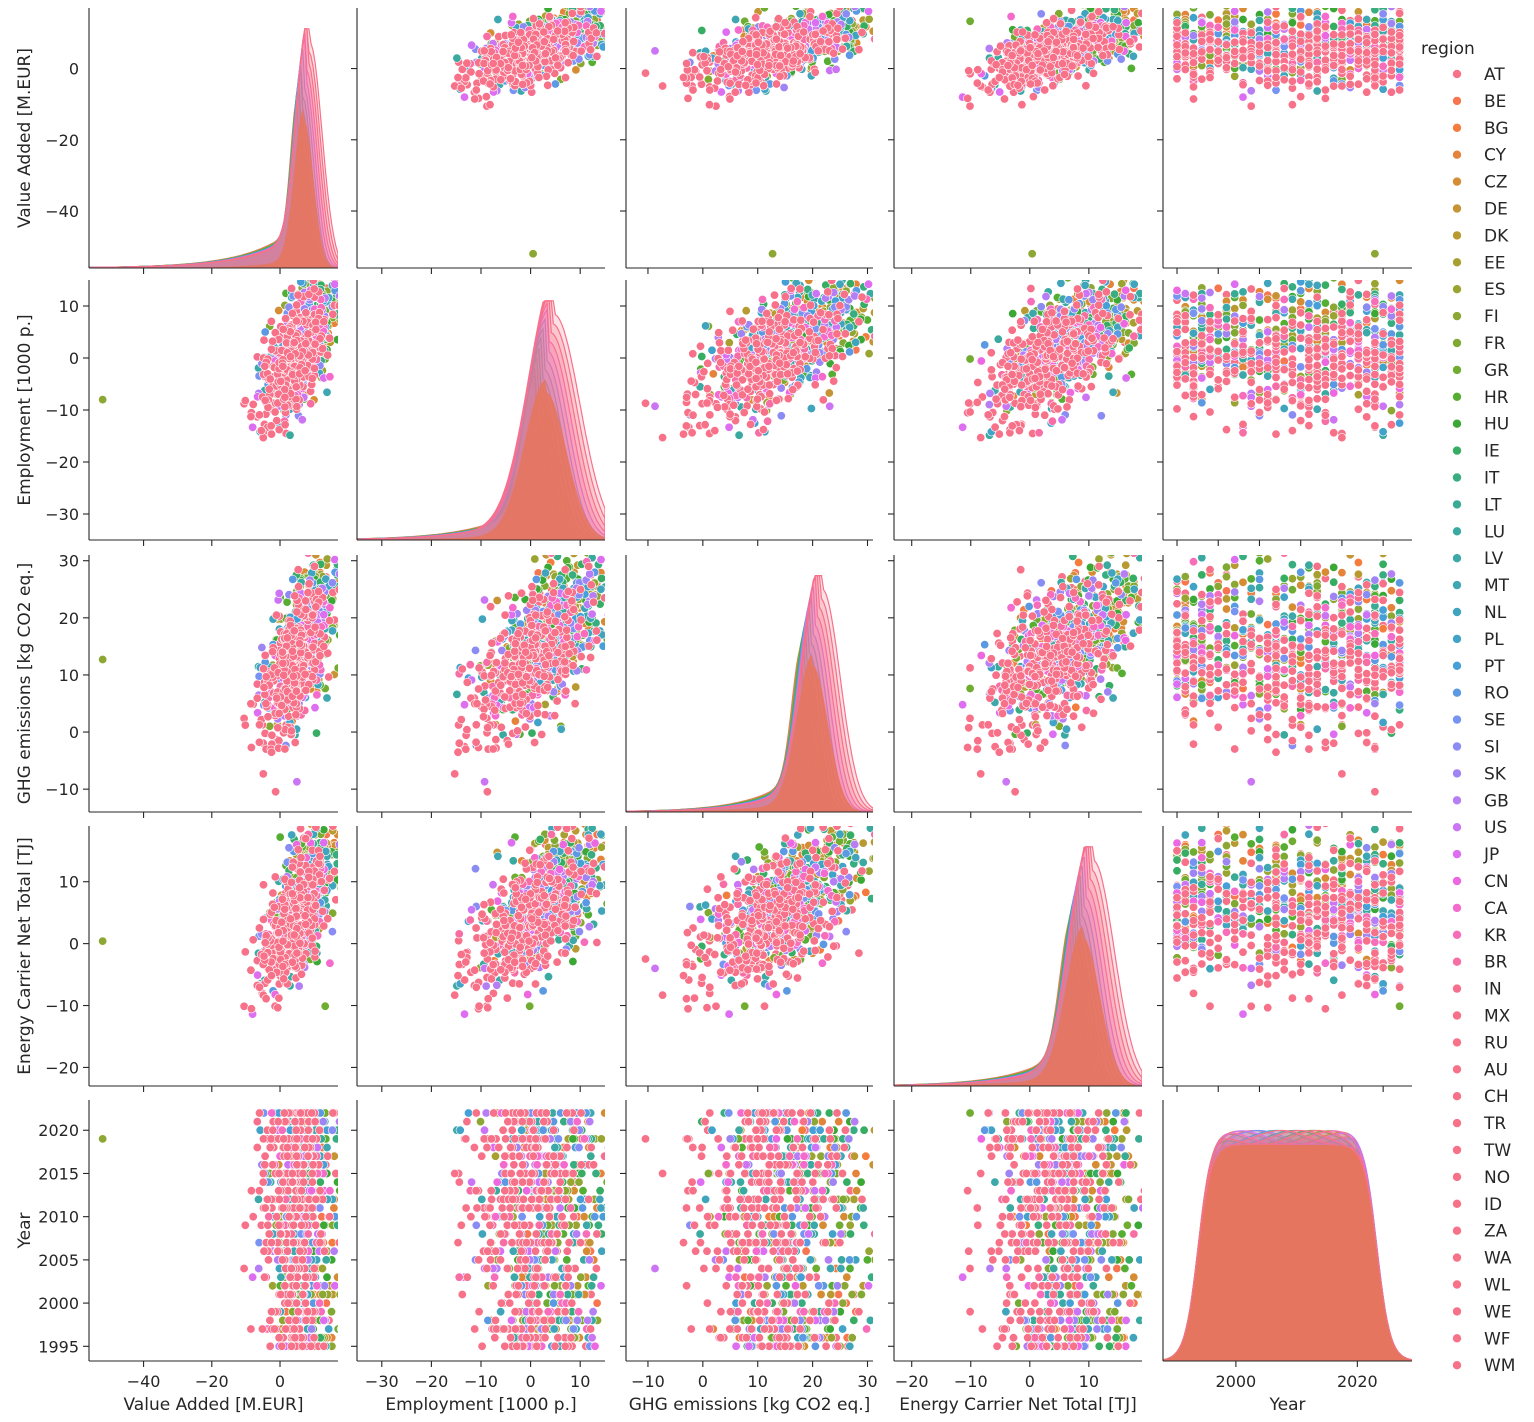 This screenshot has height=1422, width=1534. What do you see at coordinates (1032, 254) in the screenshot?
I see `outlier-point` at bounding box center [1032, 254].